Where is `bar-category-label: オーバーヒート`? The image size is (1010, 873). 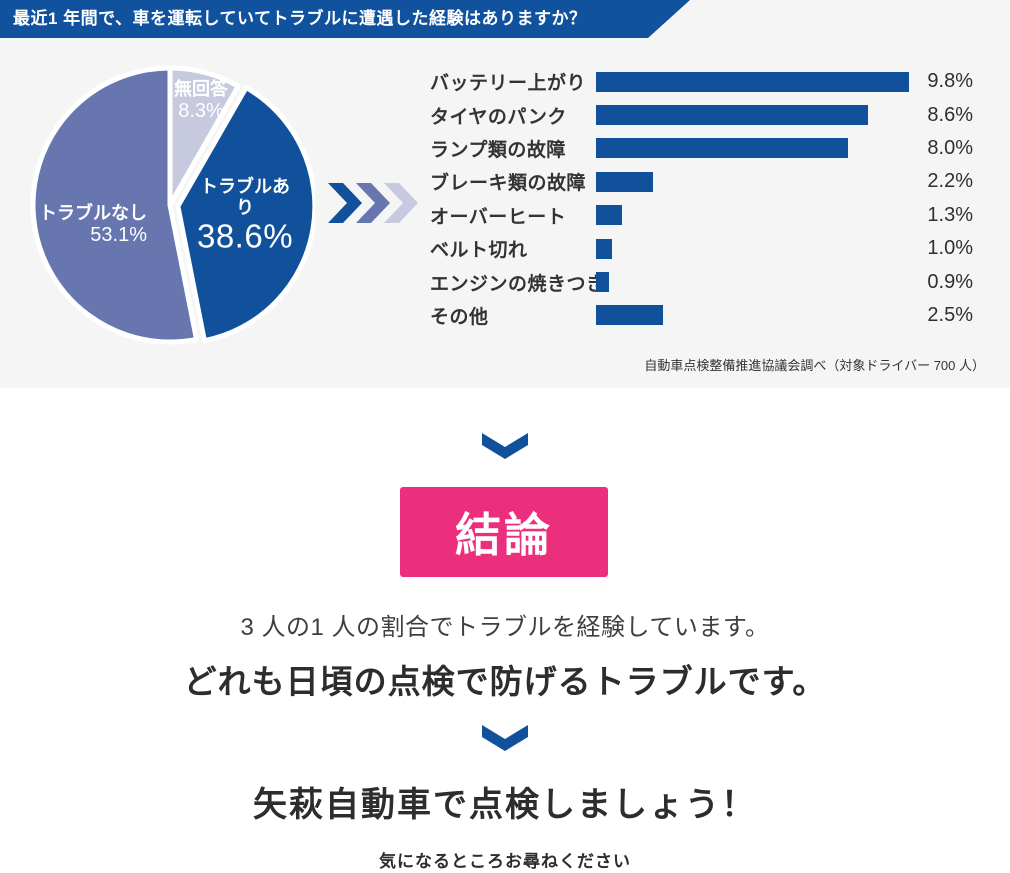
bar-category-label: オーバーヒート is located at coordinates (498, 217).